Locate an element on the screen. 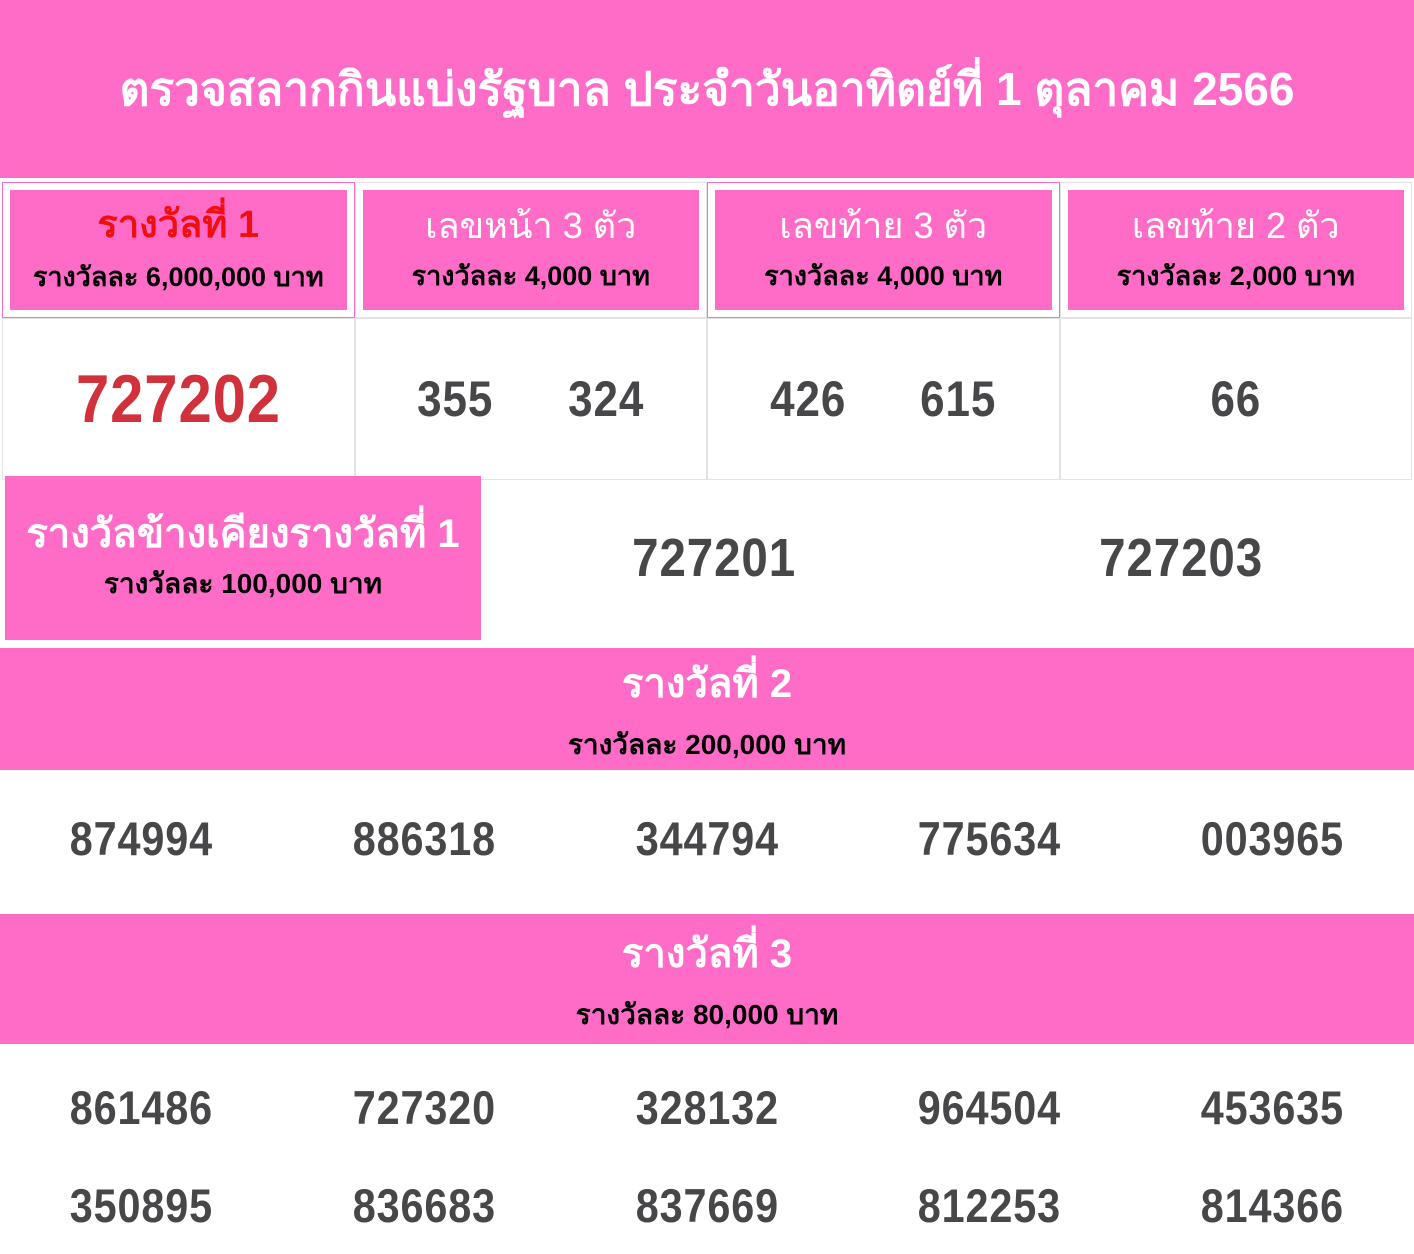  near-prize-number-2: 727203 is located at coordinates (1181, 558).